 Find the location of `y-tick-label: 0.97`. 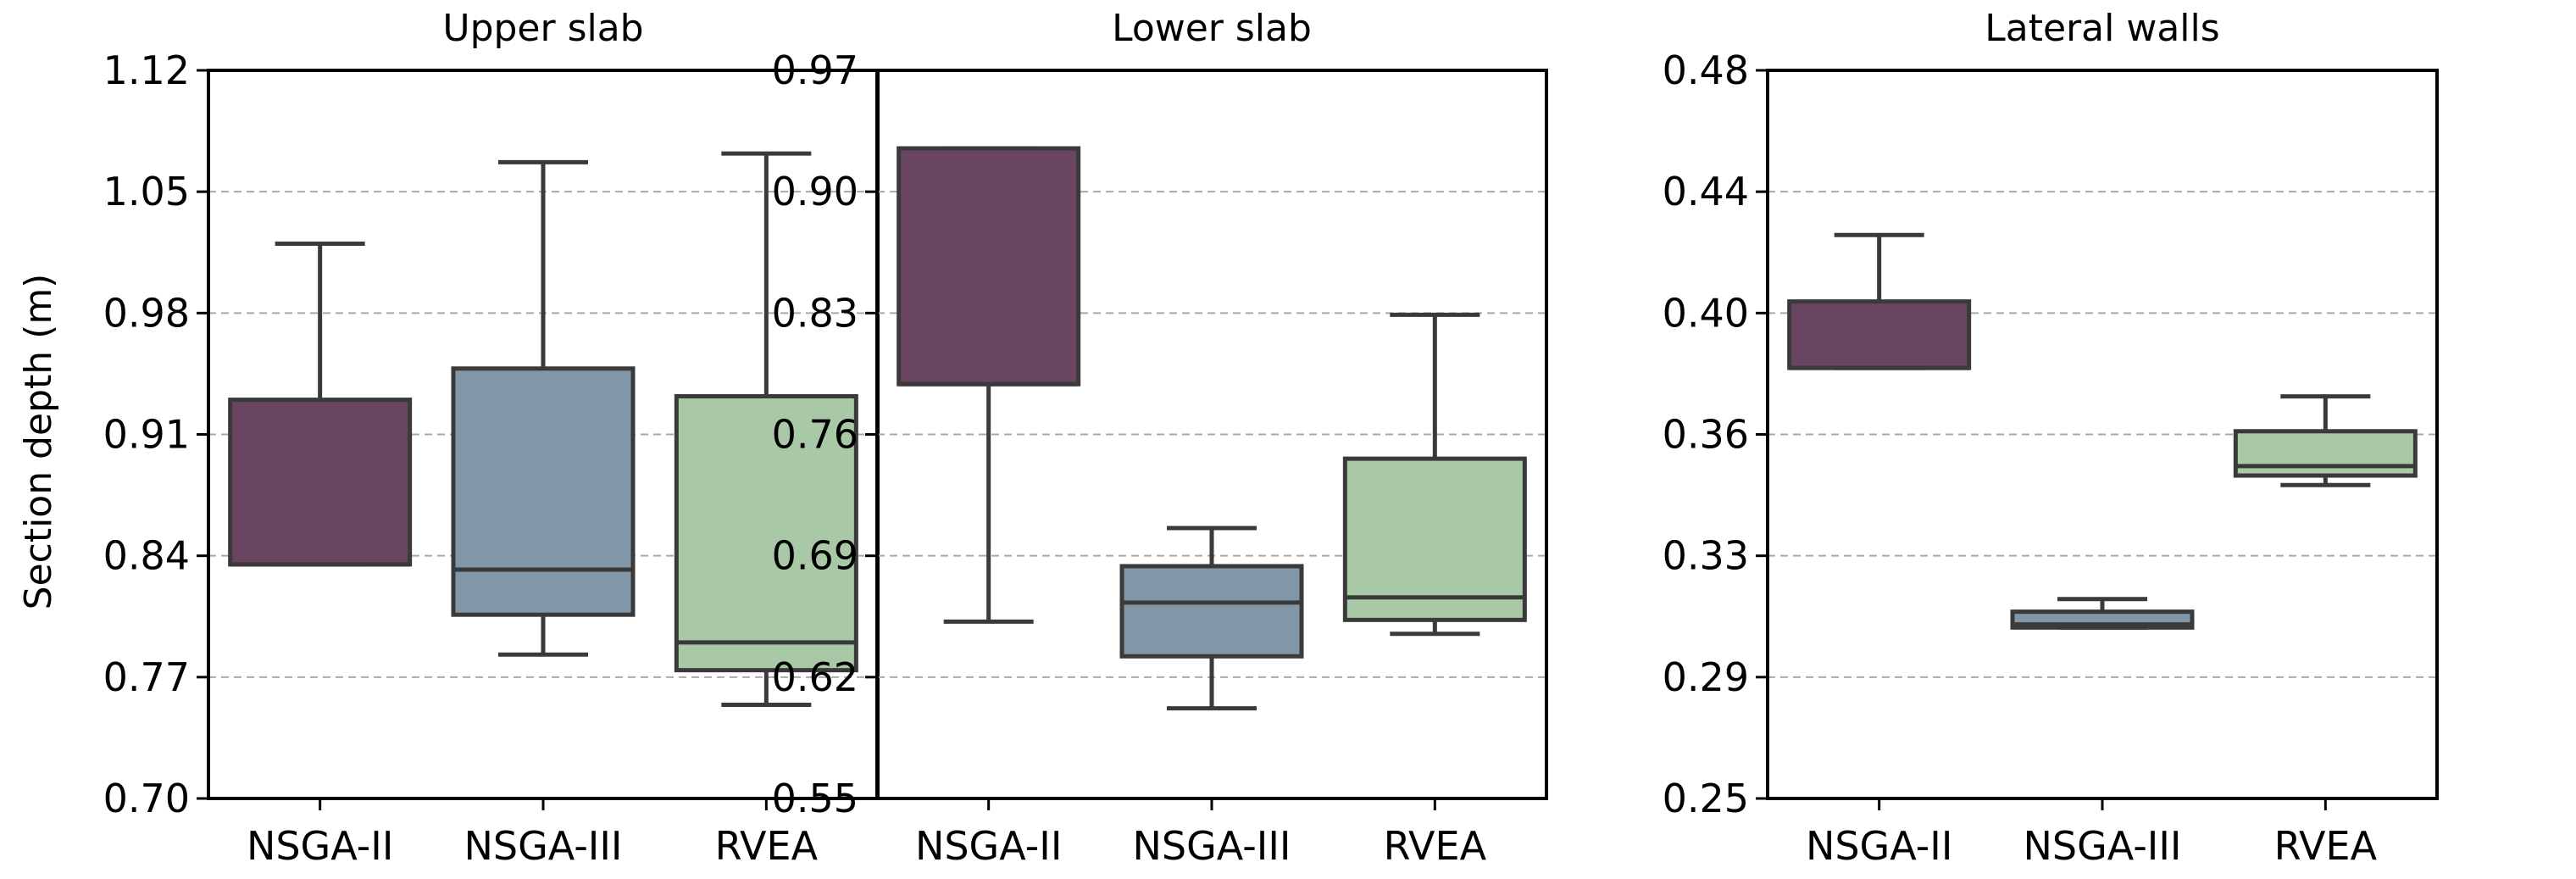

y-tick-label: 0.97 is located at coordinates (815, 70).